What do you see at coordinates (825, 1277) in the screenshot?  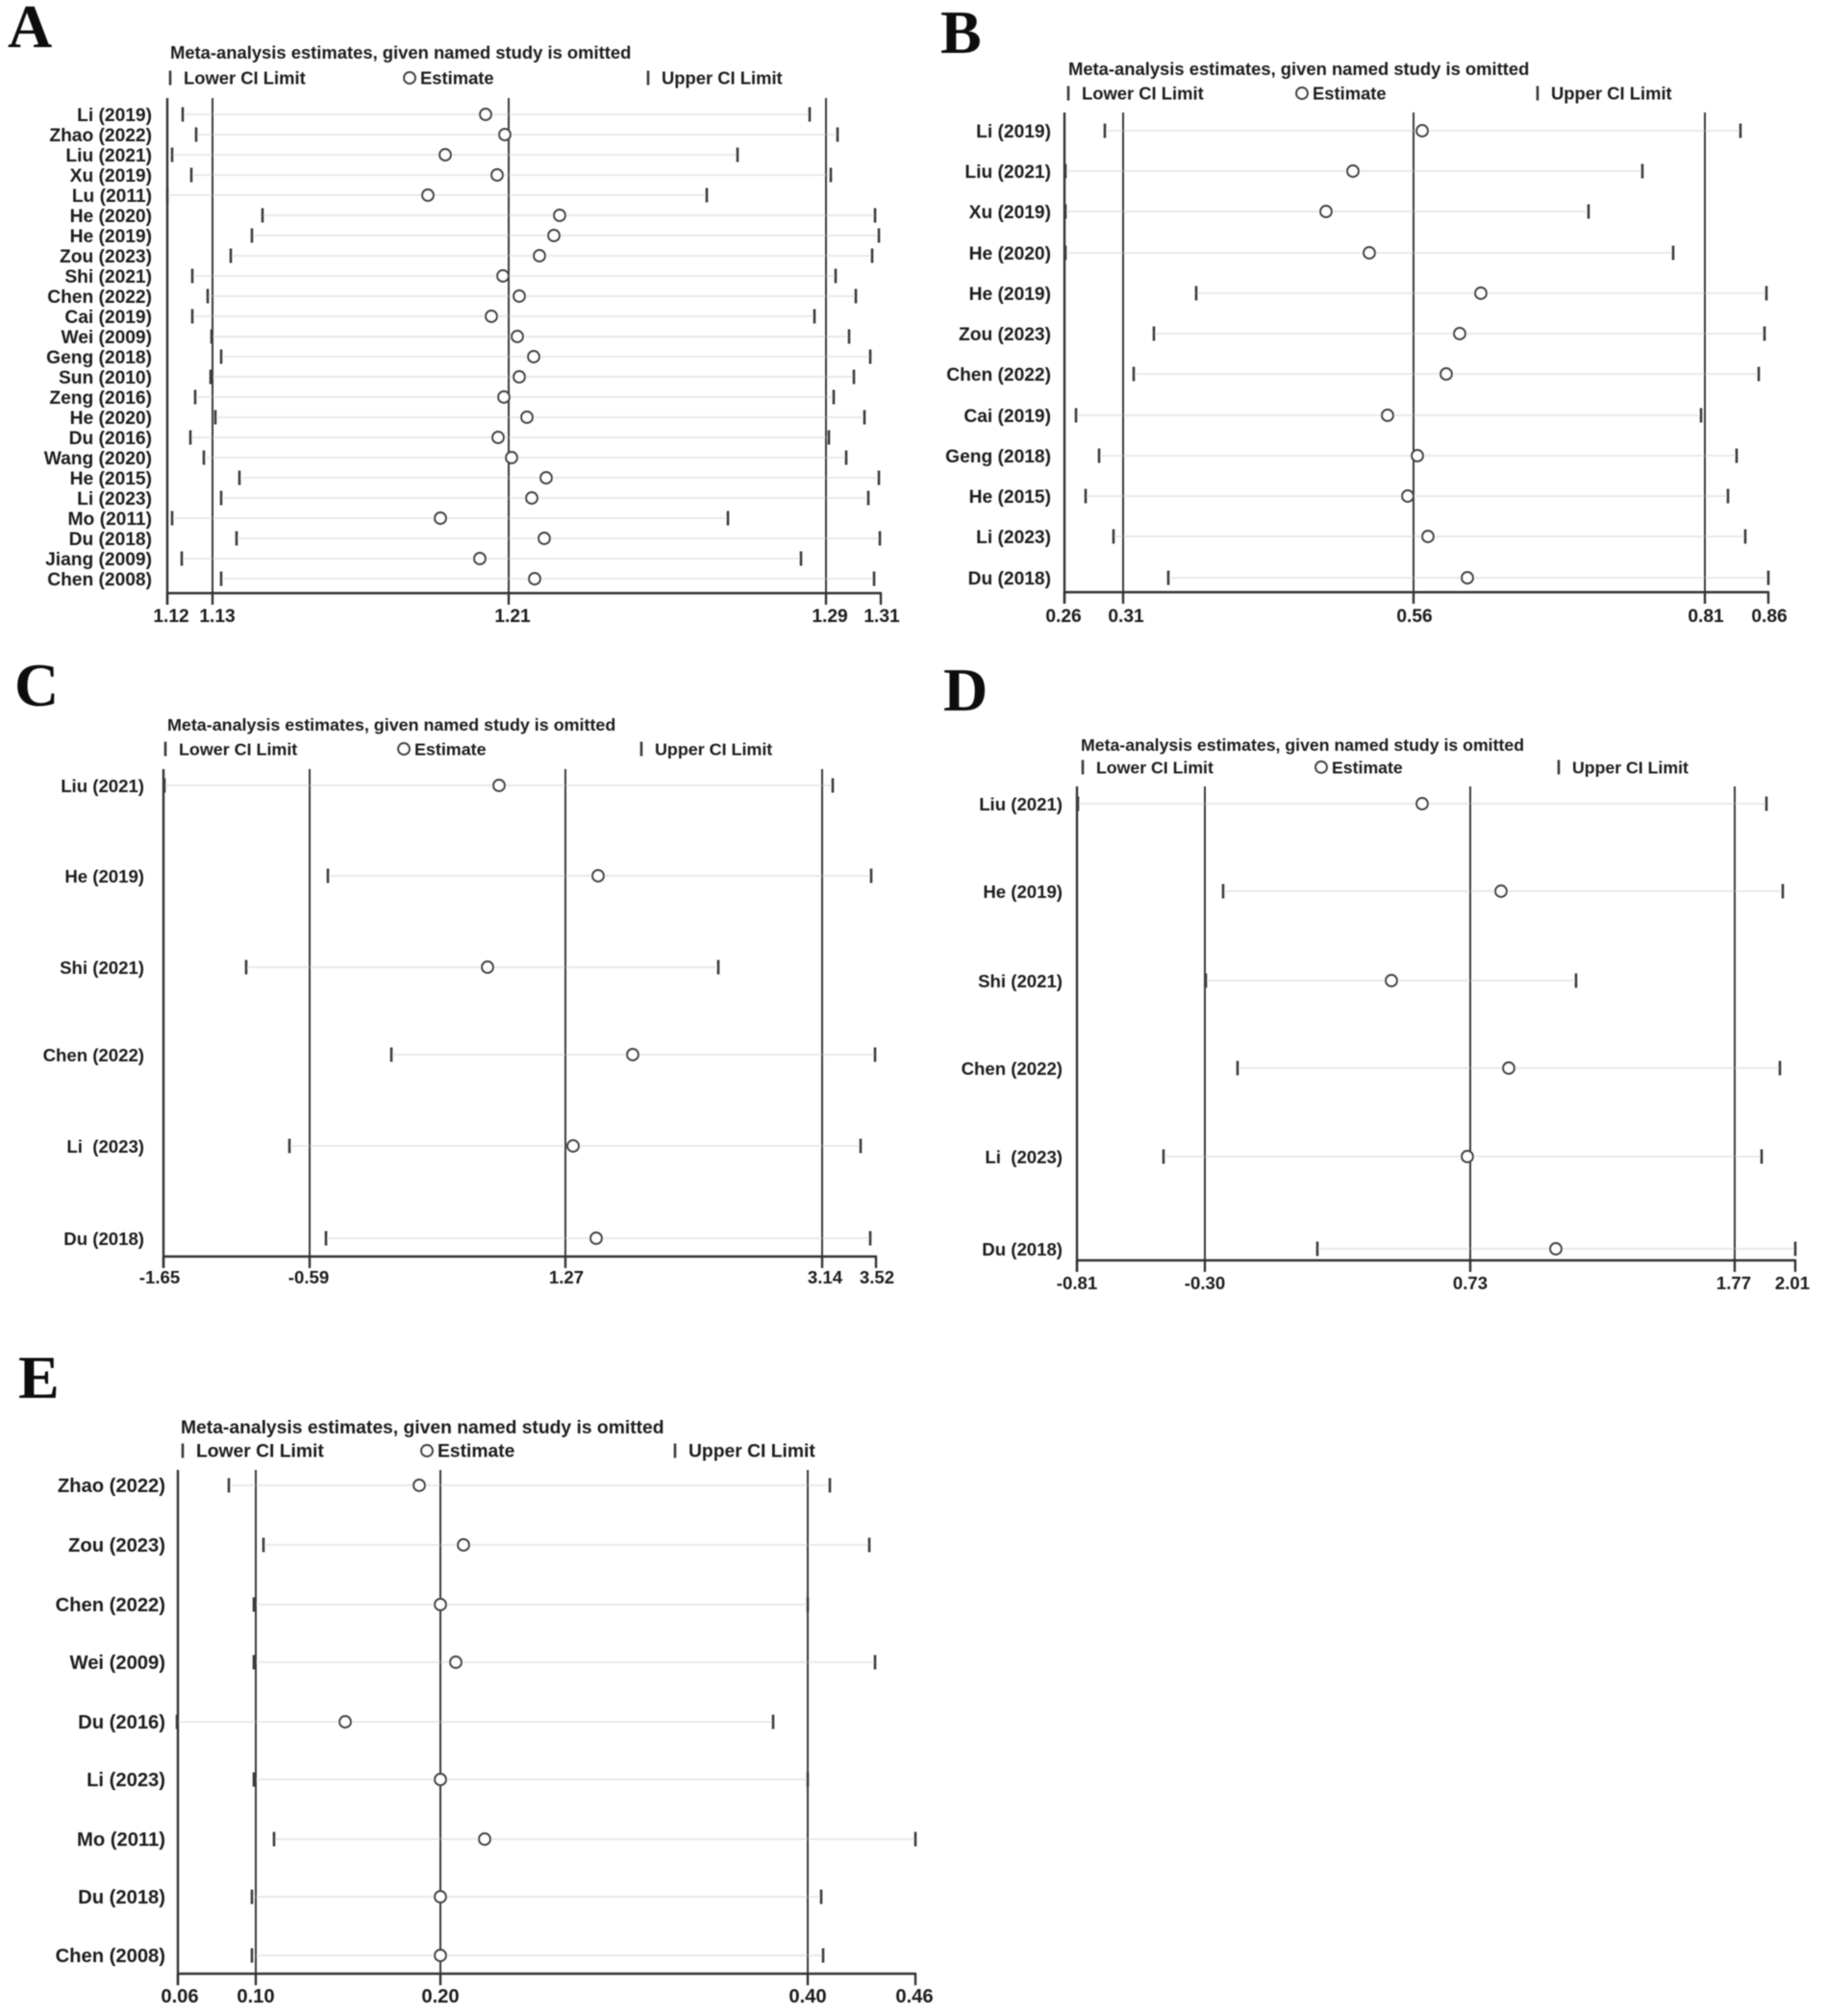 I see `svg-text: 3.14` at bounding box center [825, 1277].